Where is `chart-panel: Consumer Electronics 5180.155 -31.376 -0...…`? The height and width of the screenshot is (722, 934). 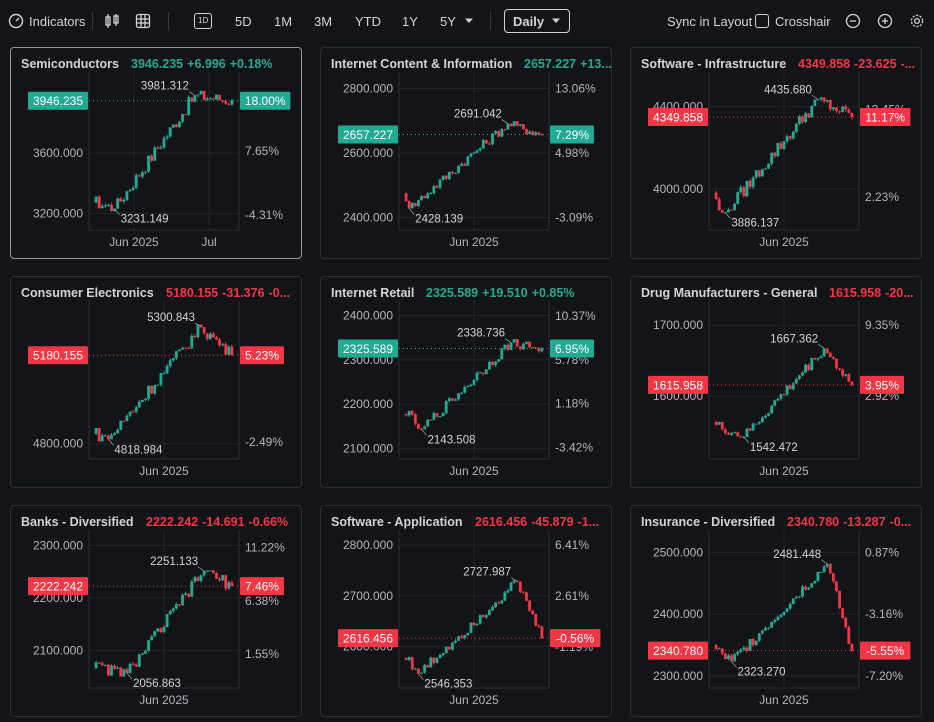 chart-panel: Consumer Electronics 5180.155 -31.376 -0...… is located at coordinates (156, 382).